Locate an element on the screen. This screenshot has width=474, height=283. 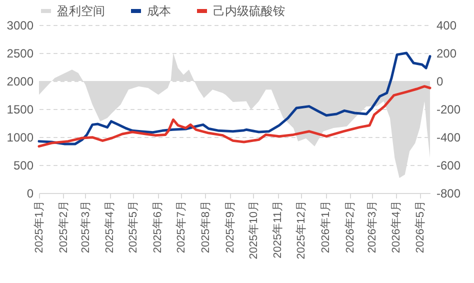
x-tick-label: 2026年3月 is located at coordinates (372, 227).